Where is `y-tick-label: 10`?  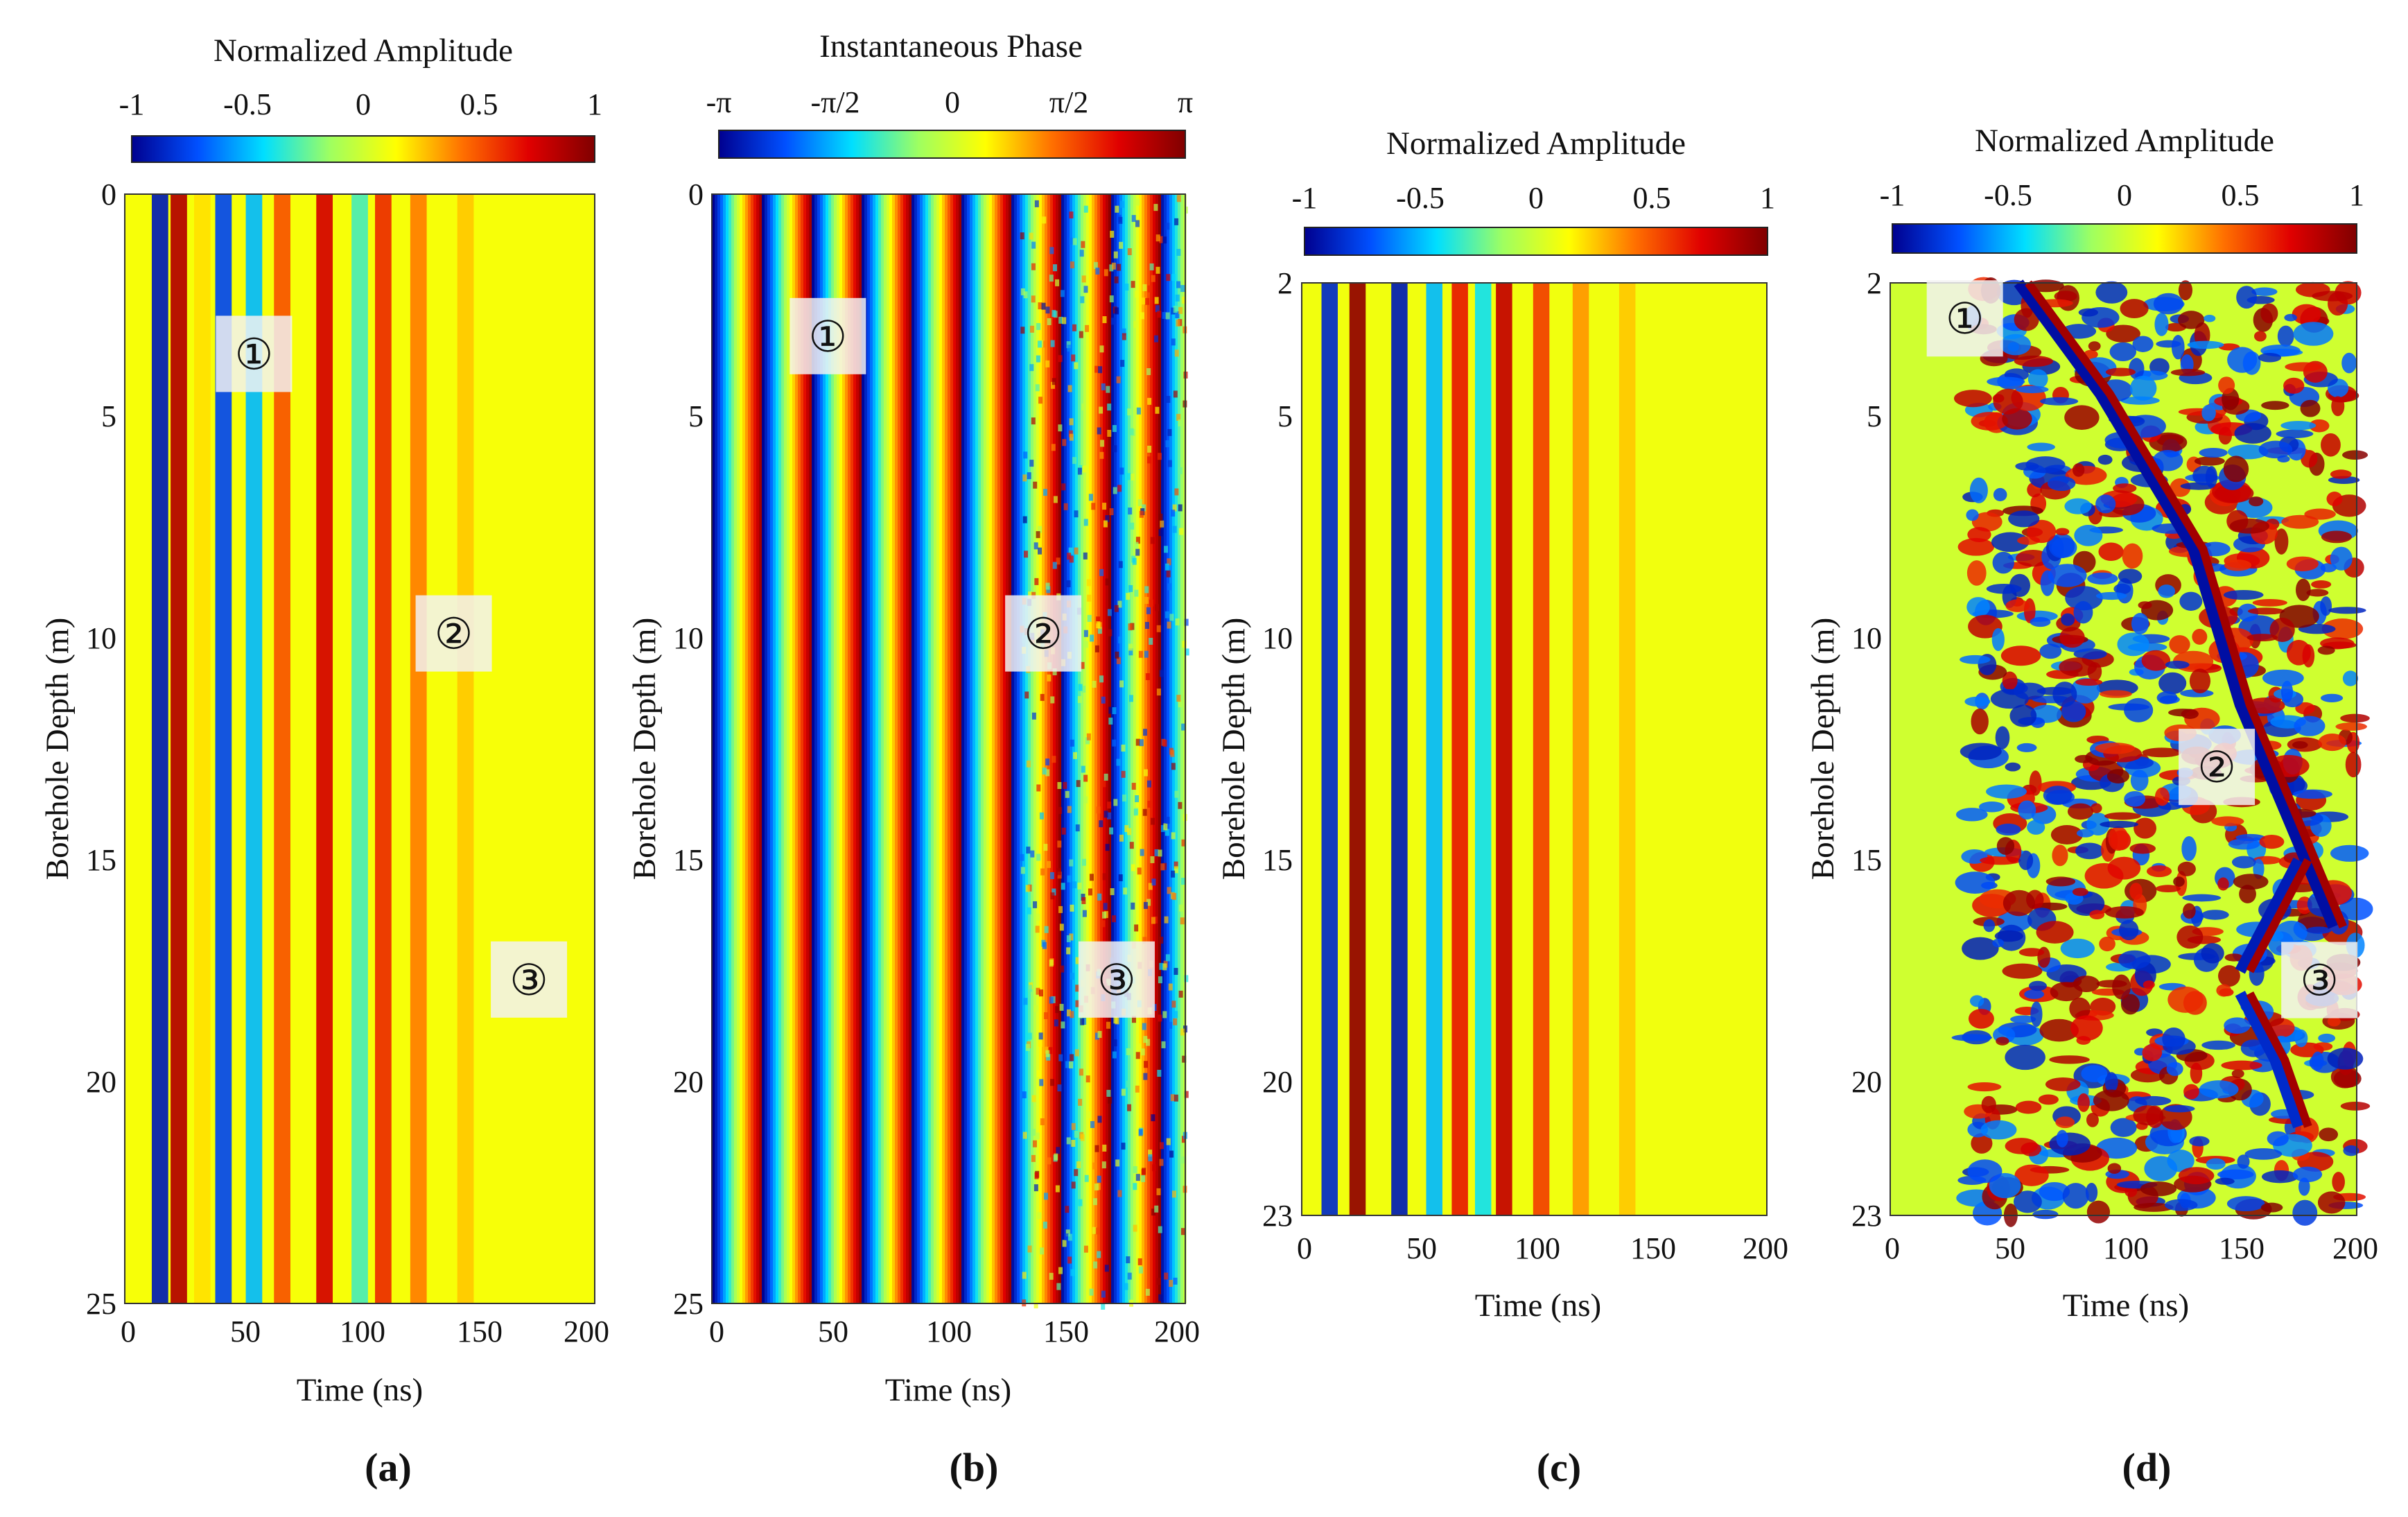 y-tick-label: 10 is located at coordinates (688, 638).